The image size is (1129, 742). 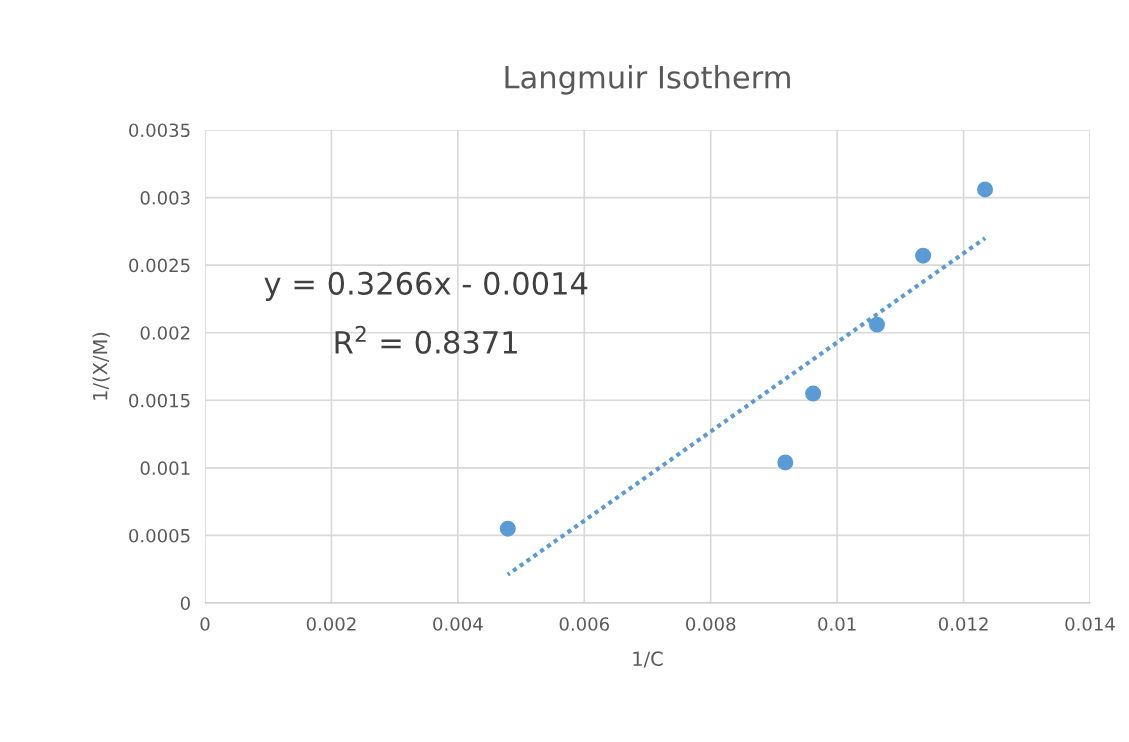 What do you see at coordinates (205, 624) in the screenshot?
I see `x-tick-label: 0` at bounding box center [205, 624].